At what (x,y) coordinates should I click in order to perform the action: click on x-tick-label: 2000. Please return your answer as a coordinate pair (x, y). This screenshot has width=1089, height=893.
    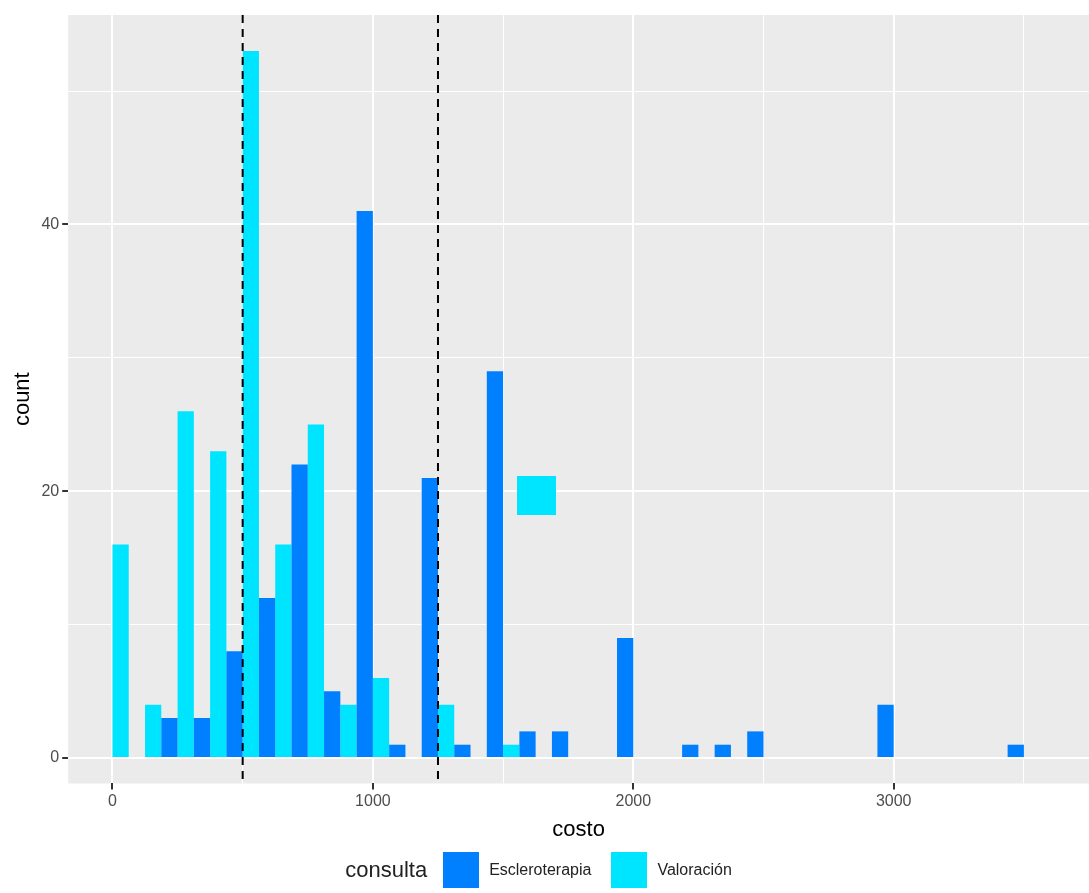
    Looking at the image, I should click on (633, 801).